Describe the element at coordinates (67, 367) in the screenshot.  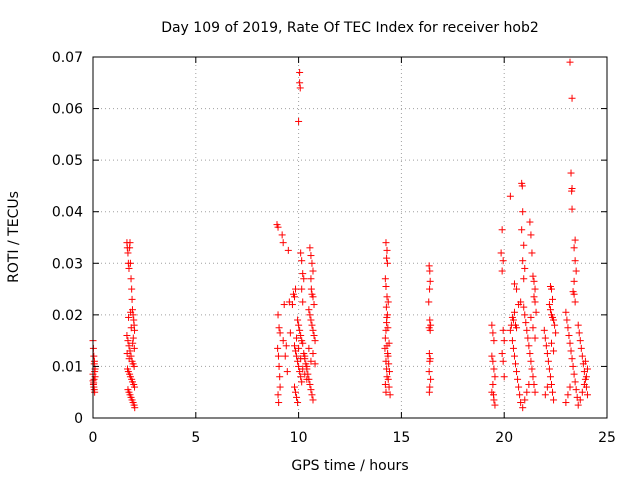
I see `y-tick-label: 0.01` at that location.